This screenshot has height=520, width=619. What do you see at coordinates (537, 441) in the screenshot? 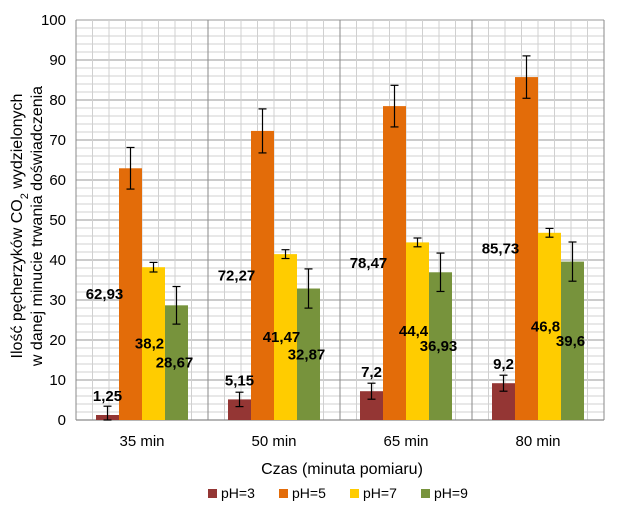
I see `x-tick-label: 80 min` at bounding box center [537, 441].